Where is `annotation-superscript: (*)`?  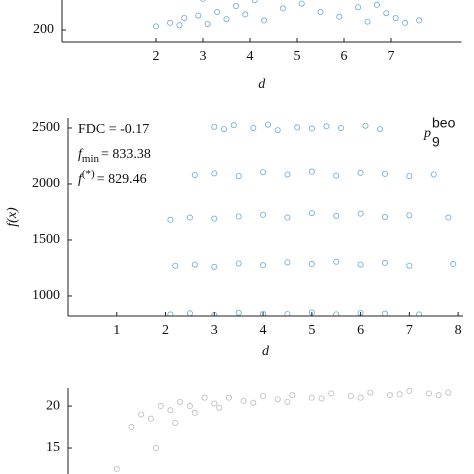 annotation-superscript: (*) is located at coordinates (88, 174).